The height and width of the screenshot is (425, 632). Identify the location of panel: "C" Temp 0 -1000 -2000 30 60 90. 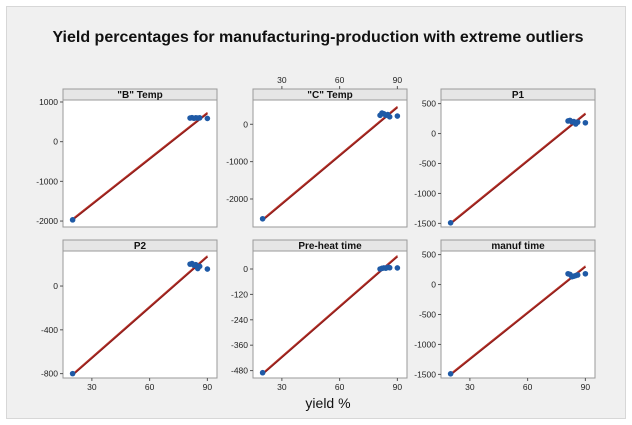
(317, 151).